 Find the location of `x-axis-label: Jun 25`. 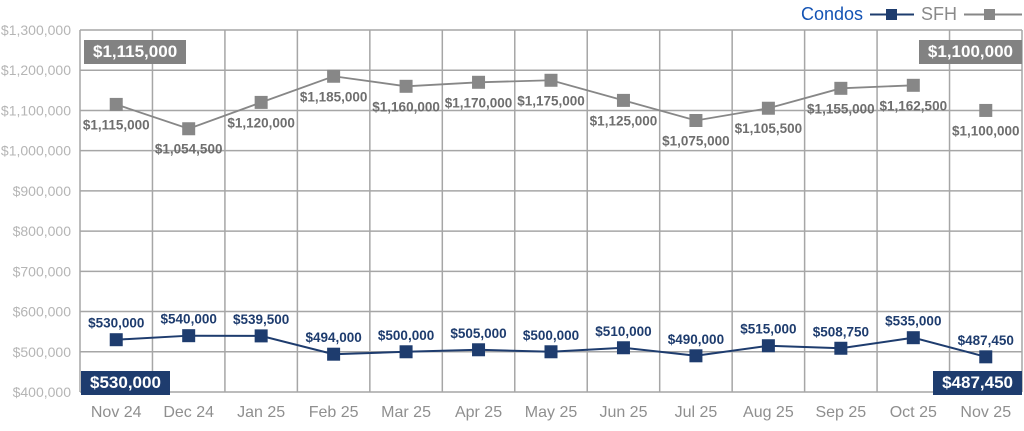

x-axis-label: Jun 25 is located at coordinates (623, 412).